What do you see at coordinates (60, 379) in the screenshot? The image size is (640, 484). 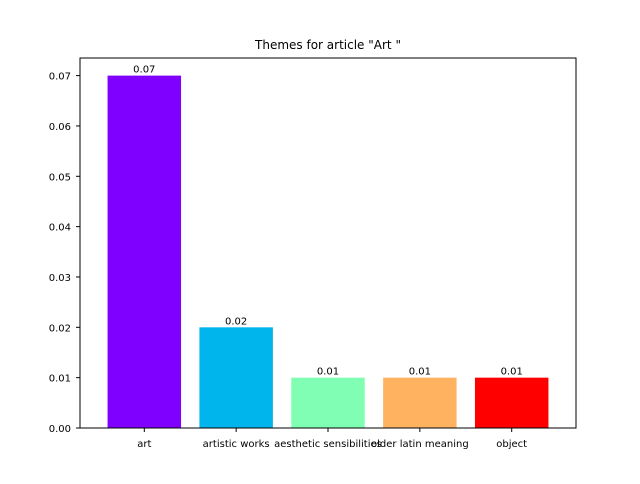 I see `y-tick-label-1: 0.01` at bounding box center [60, 379].